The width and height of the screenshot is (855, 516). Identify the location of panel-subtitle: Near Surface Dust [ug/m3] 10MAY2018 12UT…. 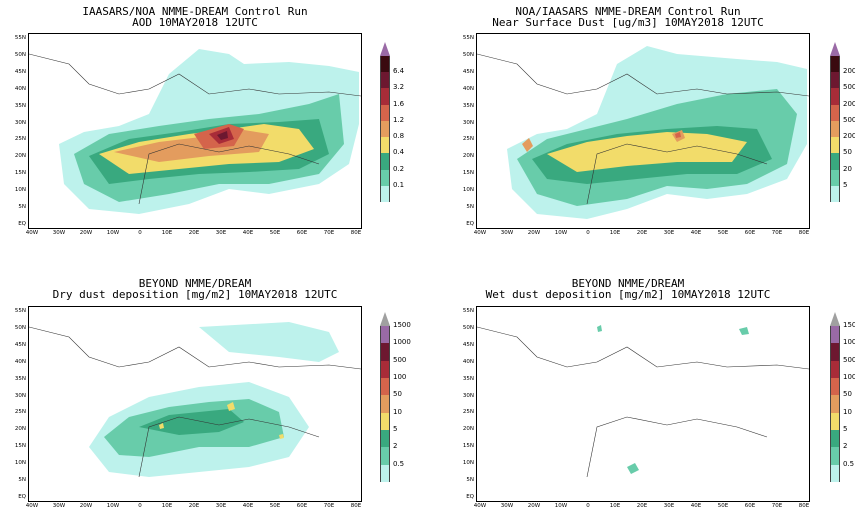
(628, 22).